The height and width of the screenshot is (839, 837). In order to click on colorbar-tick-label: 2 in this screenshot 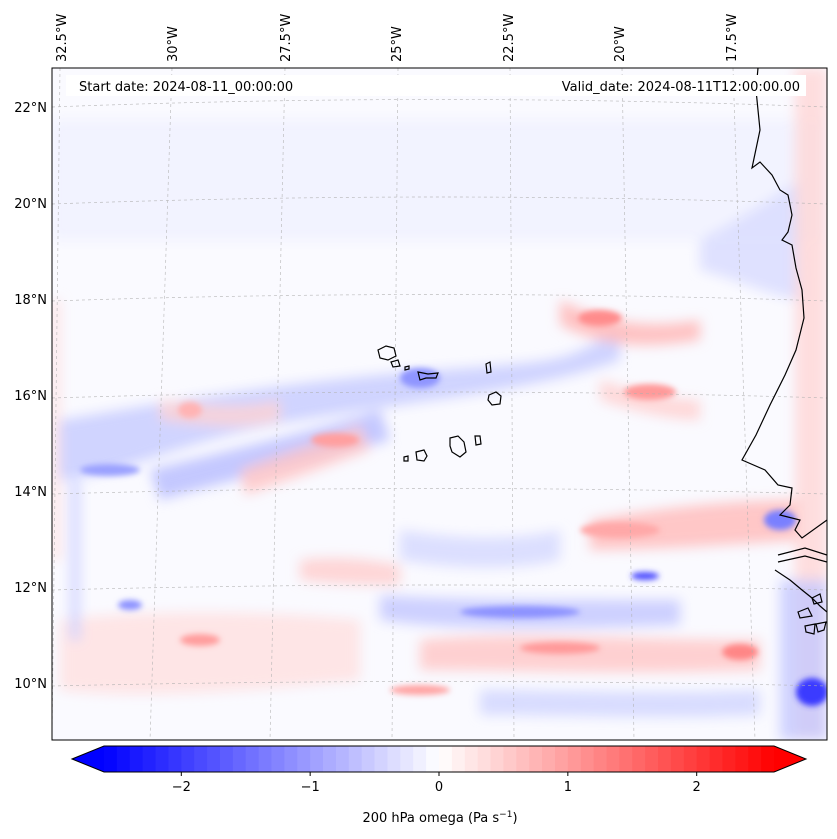, I will do `click(697, 787)`.